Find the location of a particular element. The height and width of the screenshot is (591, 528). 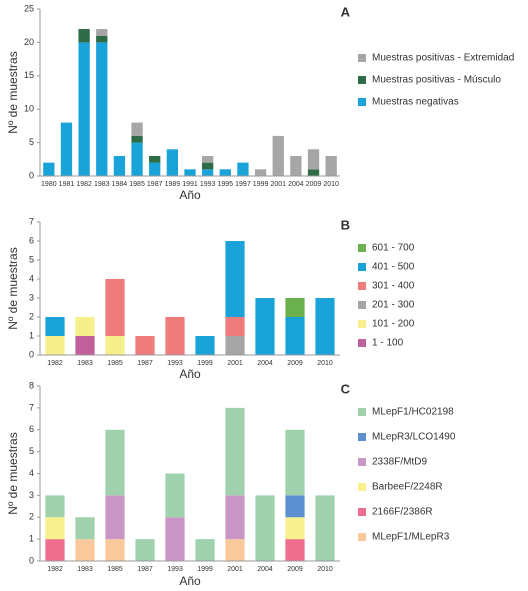

x-tick-label: 1981 is located at coordinates (67, 184).